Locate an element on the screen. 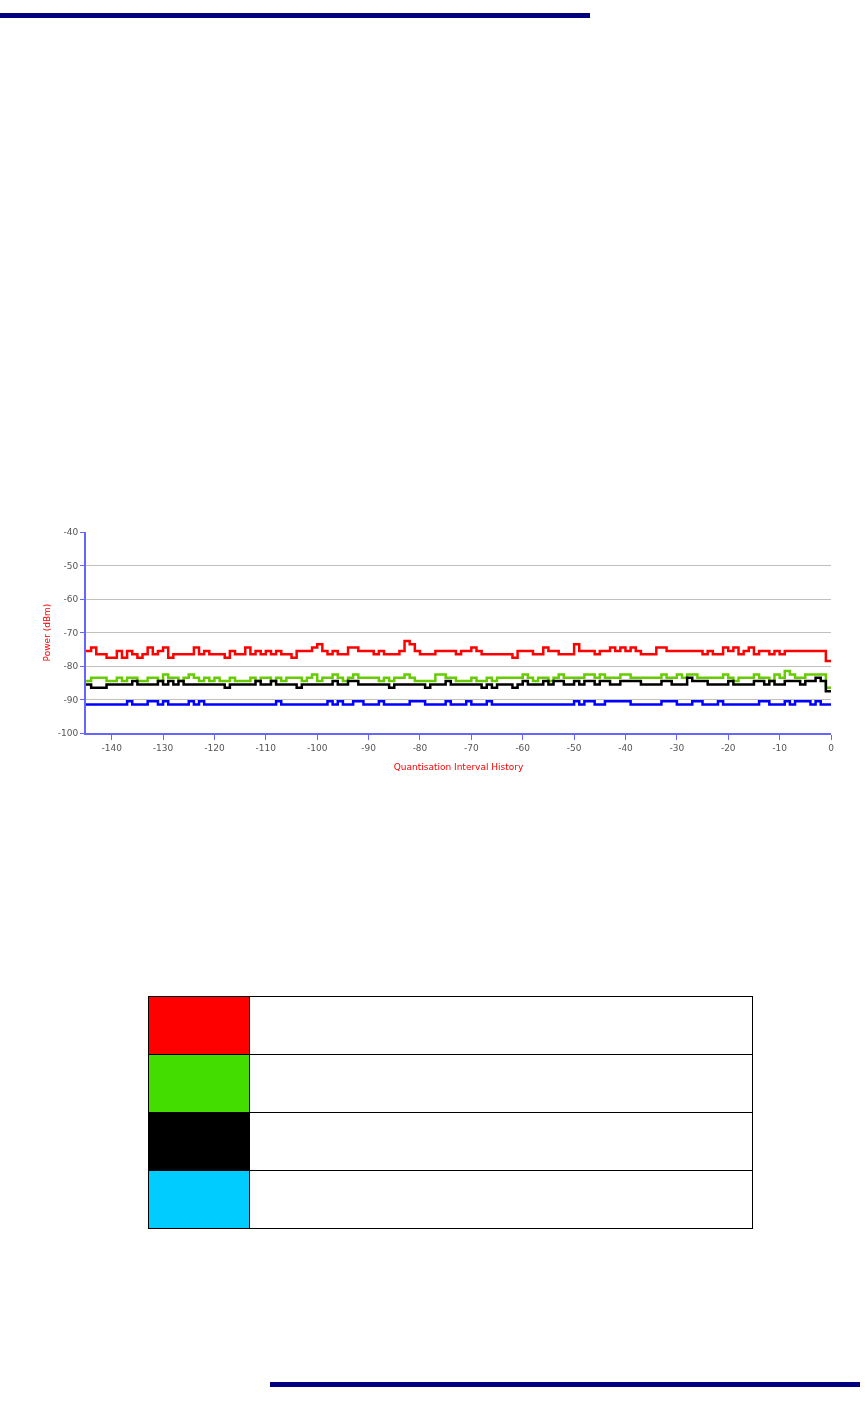 This screenshot has height=1410, width=867. y-tick-label: -80 is located at coordinates (71, 666).